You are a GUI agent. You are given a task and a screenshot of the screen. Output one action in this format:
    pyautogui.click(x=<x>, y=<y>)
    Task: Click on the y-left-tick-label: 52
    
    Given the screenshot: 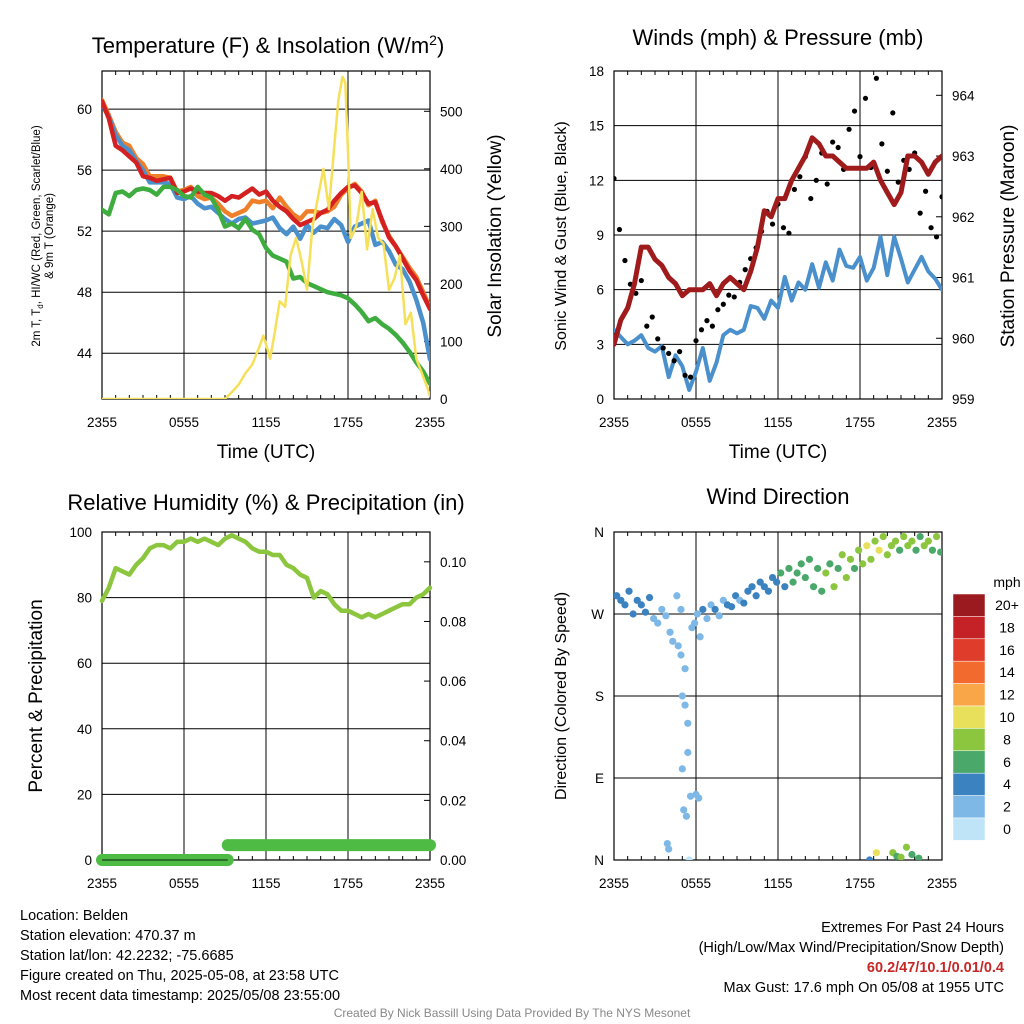 What is the action you would take?
    pyautogui.click(x=84, y=231)
    